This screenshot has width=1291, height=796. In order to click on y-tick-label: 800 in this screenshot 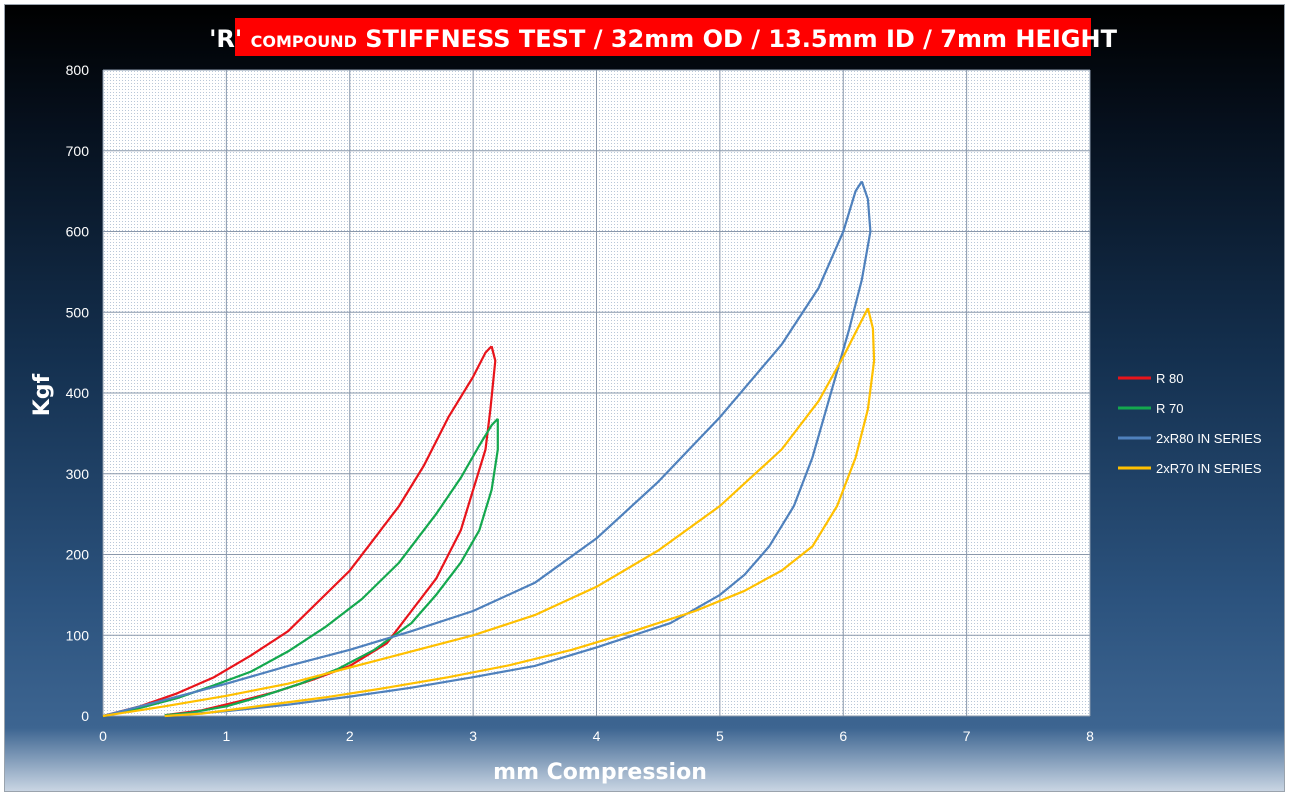, I will do `click(78, 70)`.